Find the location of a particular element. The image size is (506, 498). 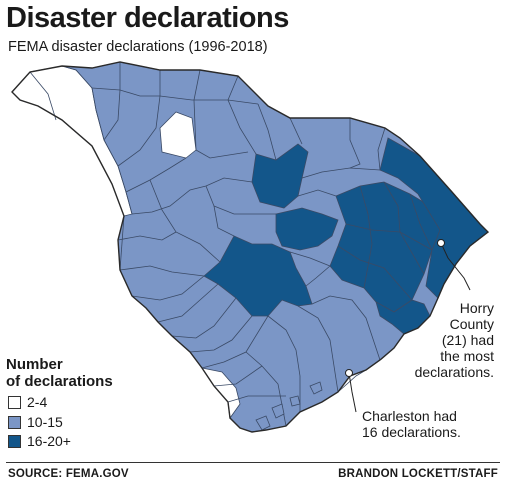

legend-item-high: 16-20+ is located at coordinates (39, 441).